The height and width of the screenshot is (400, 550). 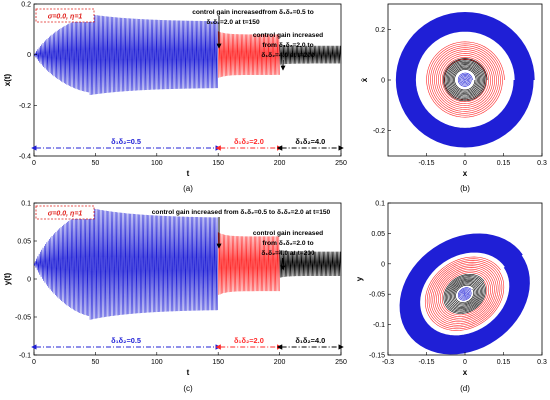 What do you see at coordinates (287, 243) in the screenshot?
I see `panel-c-annotation-2-line-2: from δ₁δ₂=2.0 to` at bounding box center [287, 243].